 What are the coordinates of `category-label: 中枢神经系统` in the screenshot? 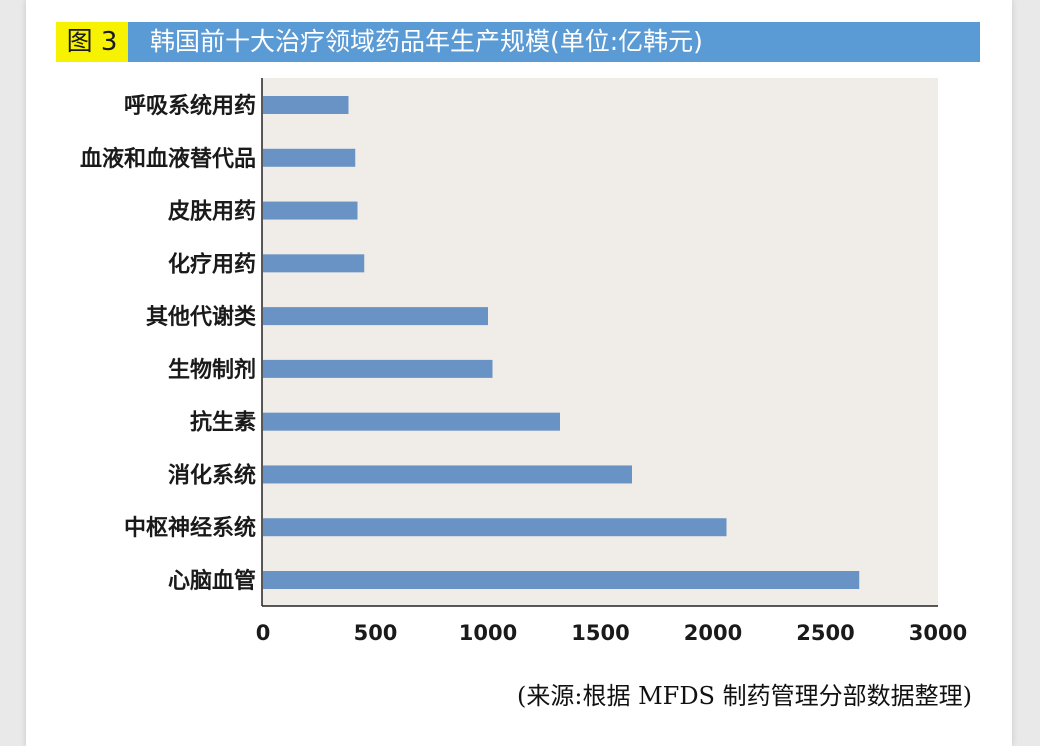 It's located at (190, 528).